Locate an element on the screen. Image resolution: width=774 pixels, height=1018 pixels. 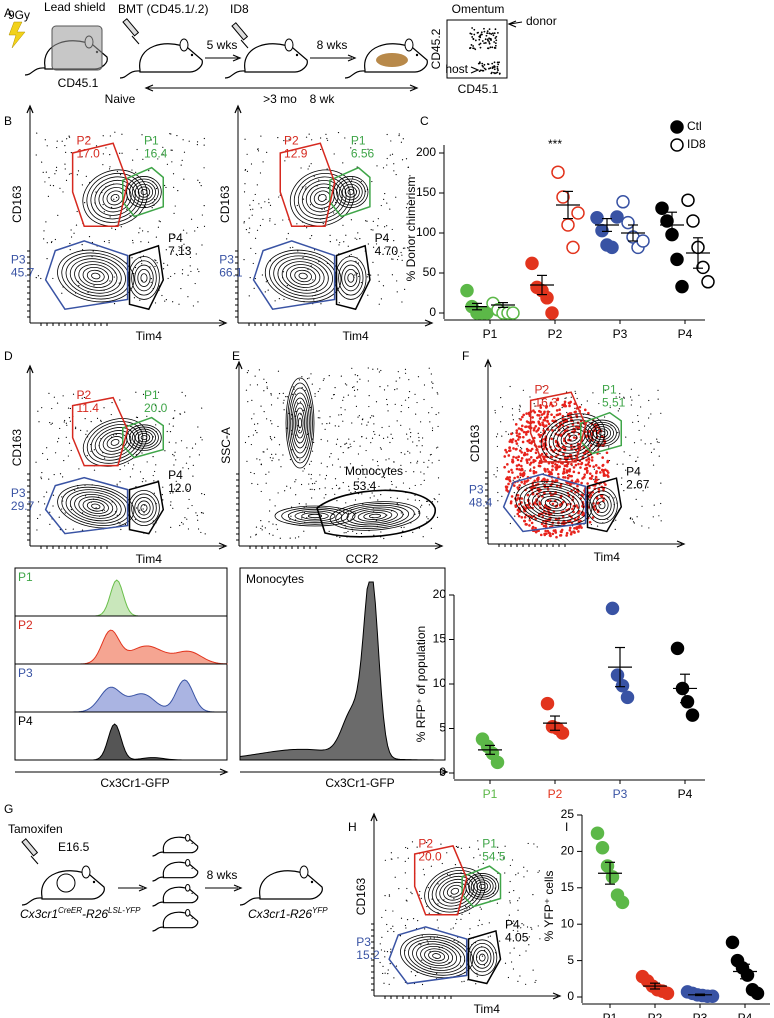
x-tick-label: P2 is located at coordinates (655, 1014).